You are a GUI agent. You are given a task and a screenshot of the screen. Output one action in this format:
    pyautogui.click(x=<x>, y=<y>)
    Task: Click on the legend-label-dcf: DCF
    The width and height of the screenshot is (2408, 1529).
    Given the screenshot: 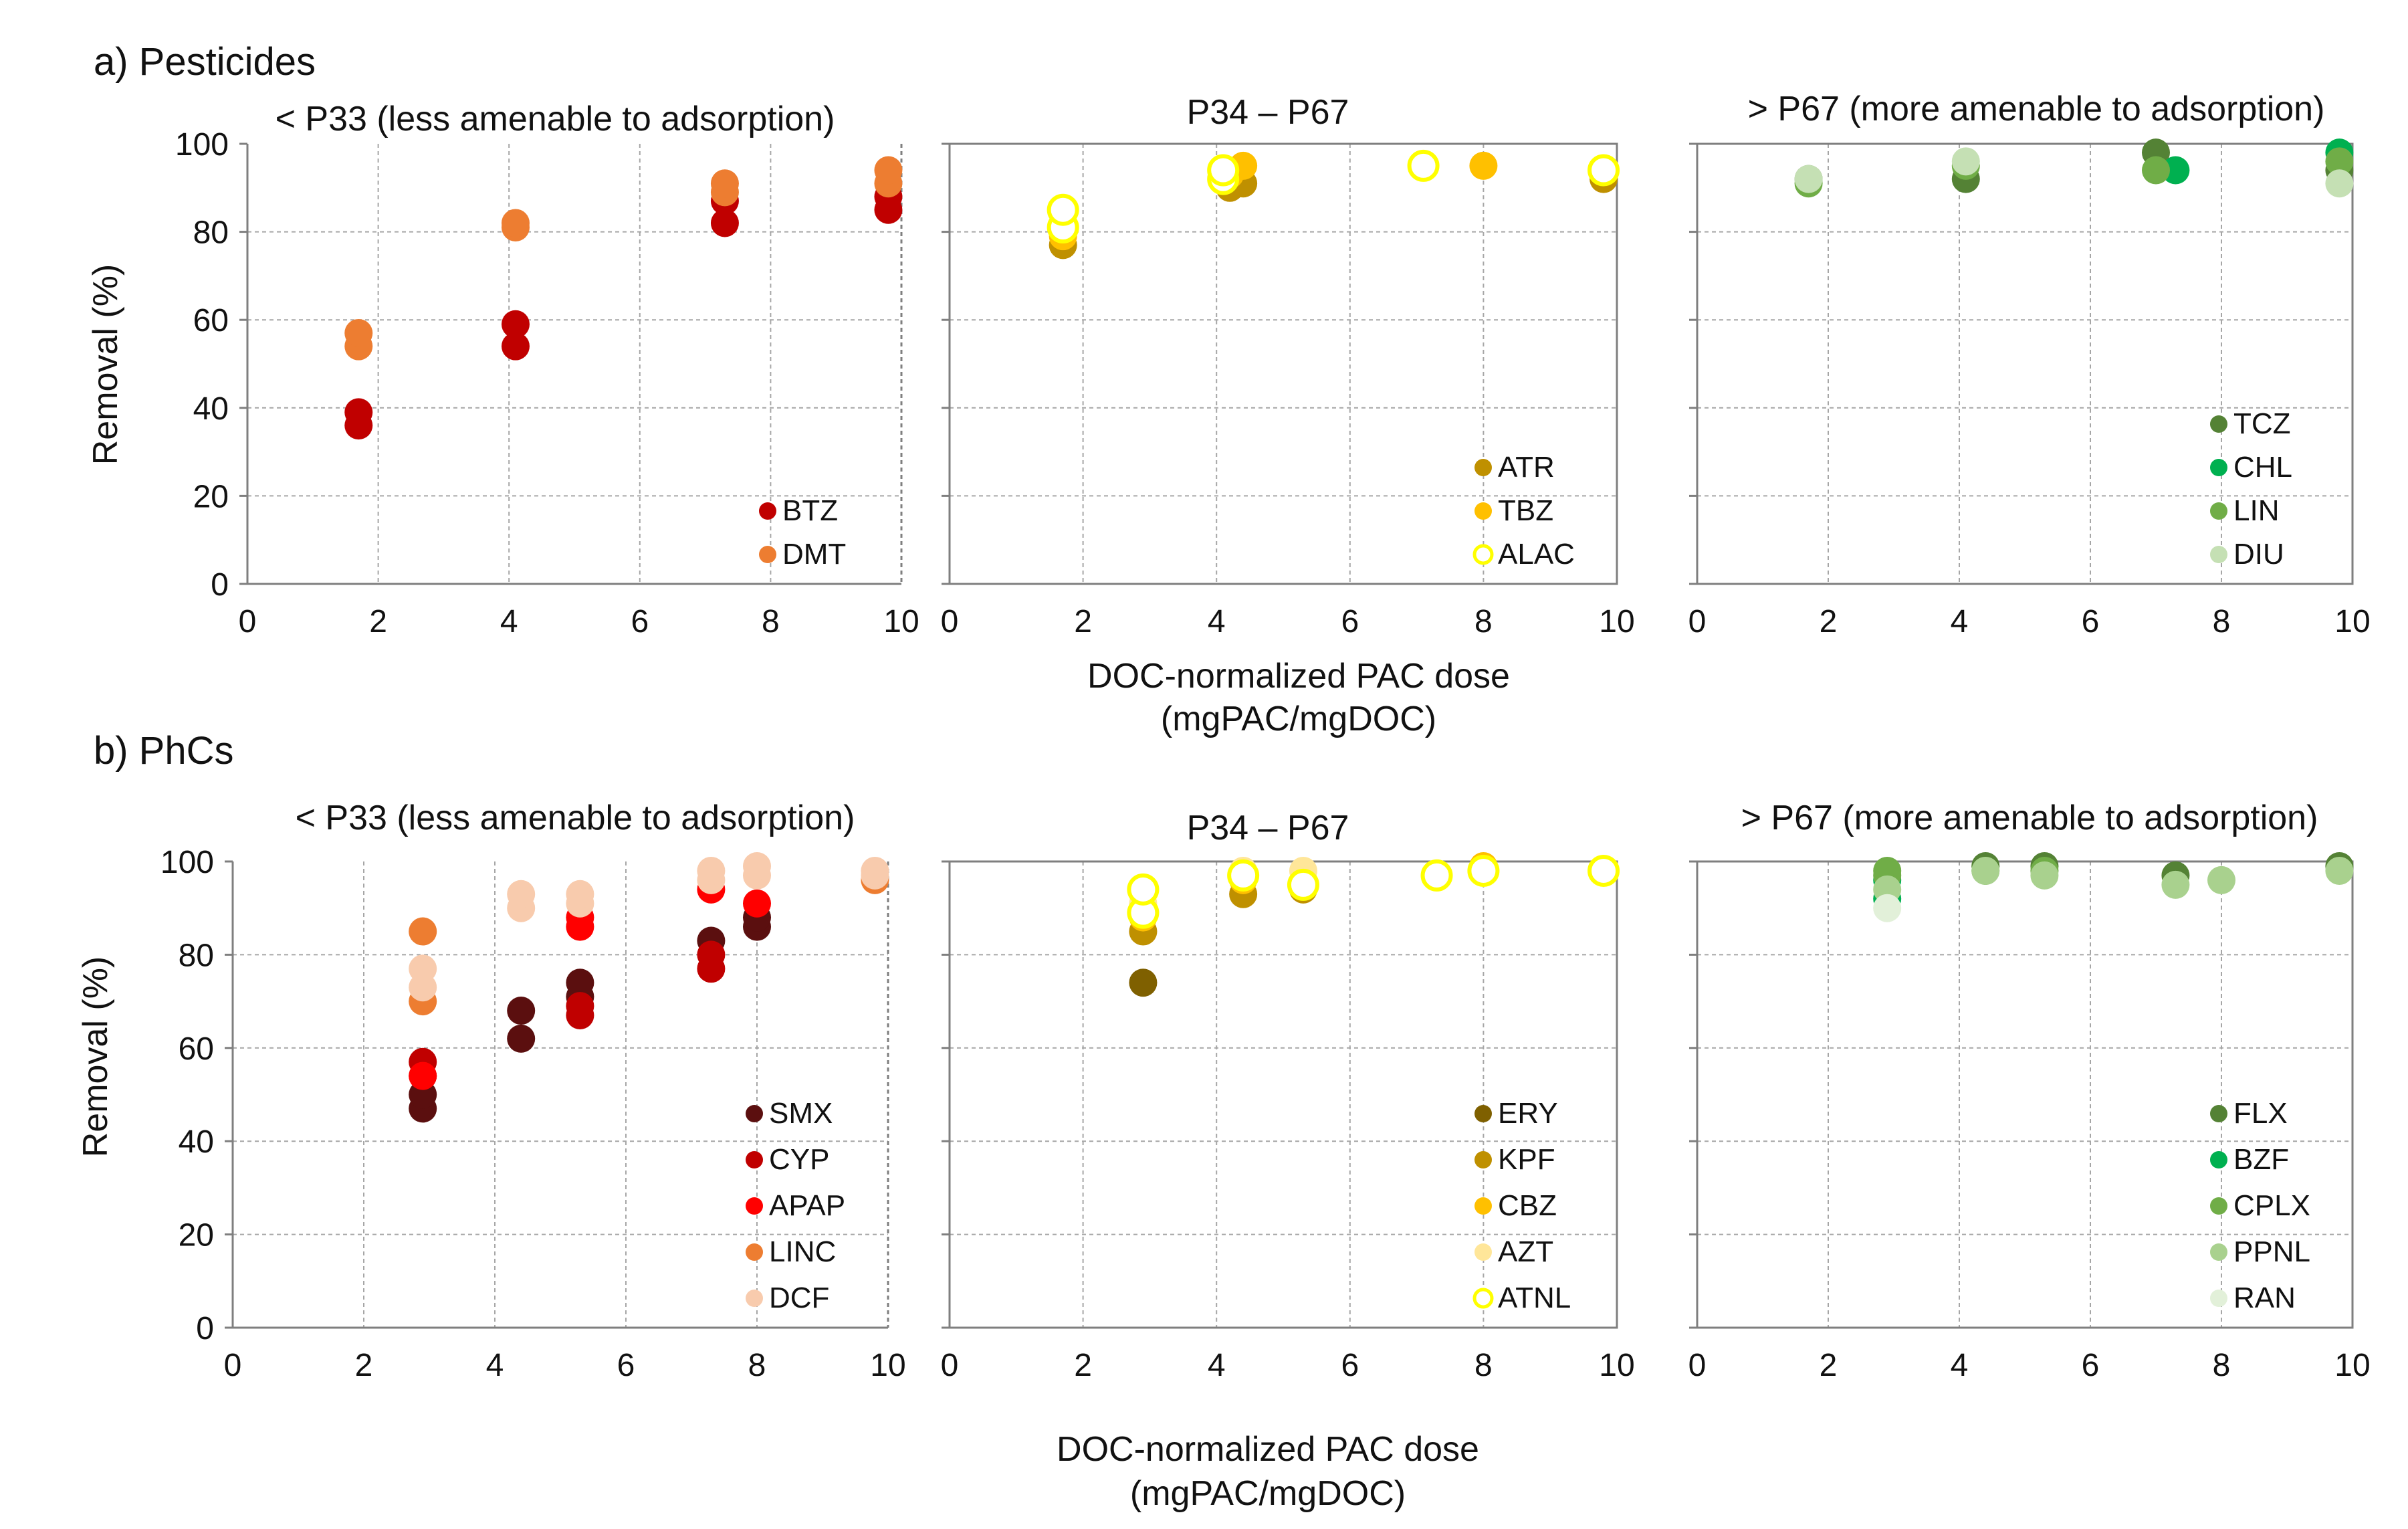 What is the action you would take?
    pyautogui.click(x=799, y=1298)
    